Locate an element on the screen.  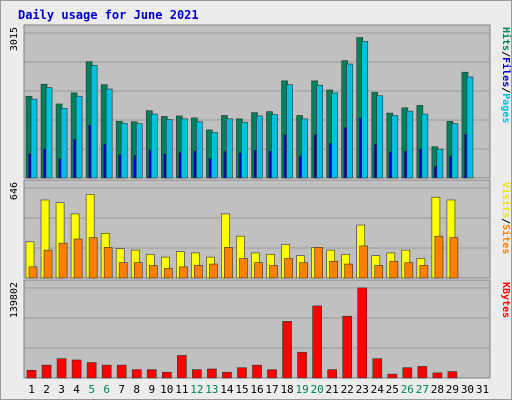
x-tick-label: 29 is located at coordinates (452, 389).